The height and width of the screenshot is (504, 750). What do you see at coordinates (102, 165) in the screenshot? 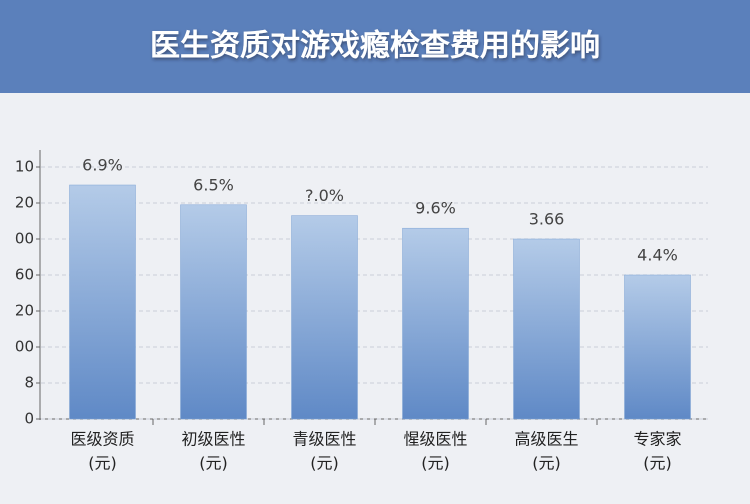
I see `bar-label: 6.9%` at bounding box center [102, 165].